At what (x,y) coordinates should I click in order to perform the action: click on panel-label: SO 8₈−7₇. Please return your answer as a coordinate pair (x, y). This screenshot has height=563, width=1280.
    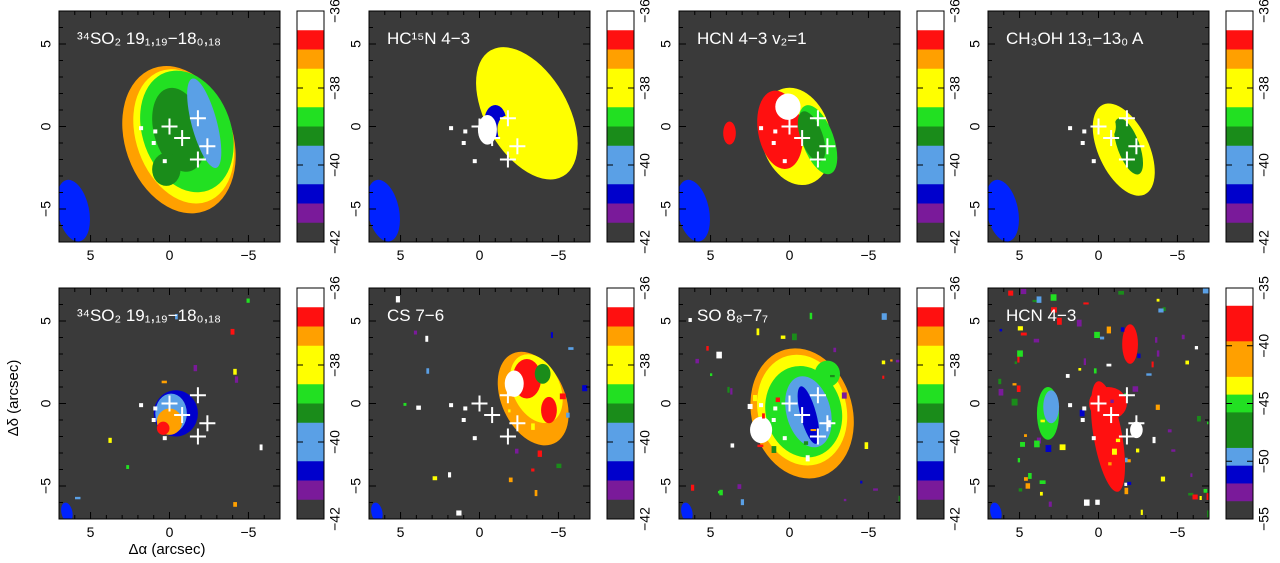
    Looking at the image, I should click on (732, 315).